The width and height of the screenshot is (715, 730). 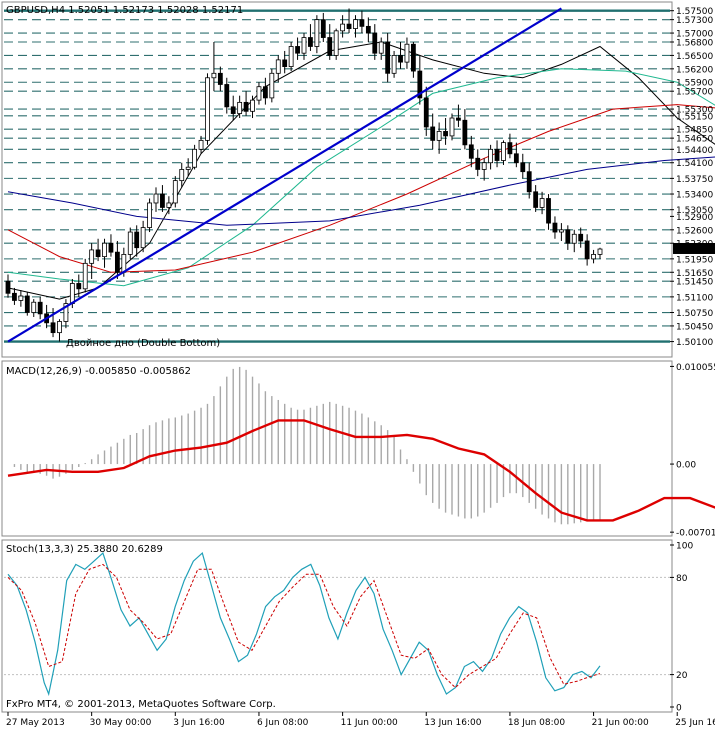 What do you see at coordinates (694, 180) in the screenshot?
I see `price-tick-label: 1.53750` at bounding box center [694, 180].